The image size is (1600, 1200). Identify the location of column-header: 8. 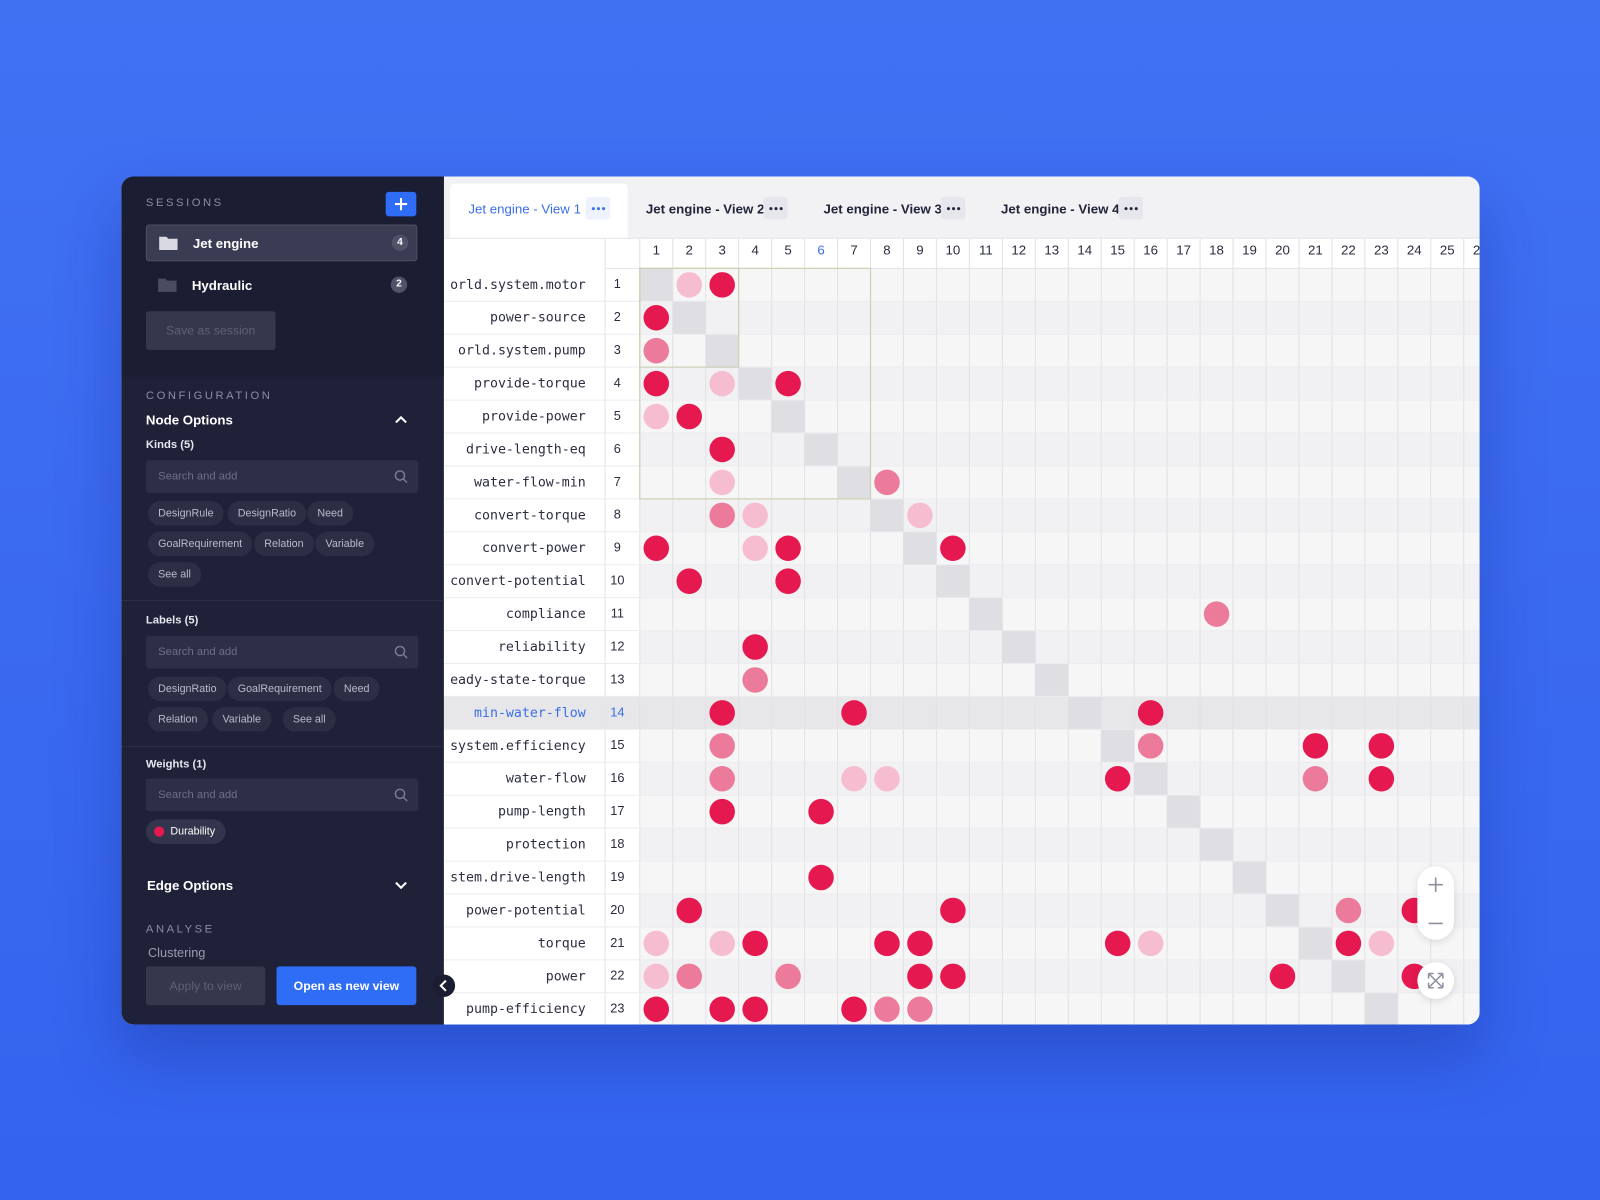
(886, 250).